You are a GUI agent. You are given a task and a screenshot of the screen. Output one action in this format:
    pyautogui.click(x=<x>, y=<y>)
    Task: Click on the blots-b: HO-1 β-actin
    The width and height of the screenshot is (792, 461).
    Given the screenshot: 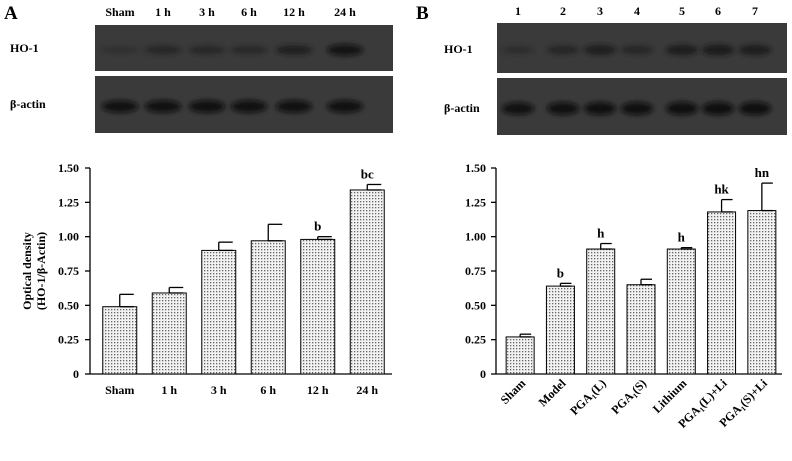 What is the action you would take?
    pyautogui.click(x=615, y=79)
    